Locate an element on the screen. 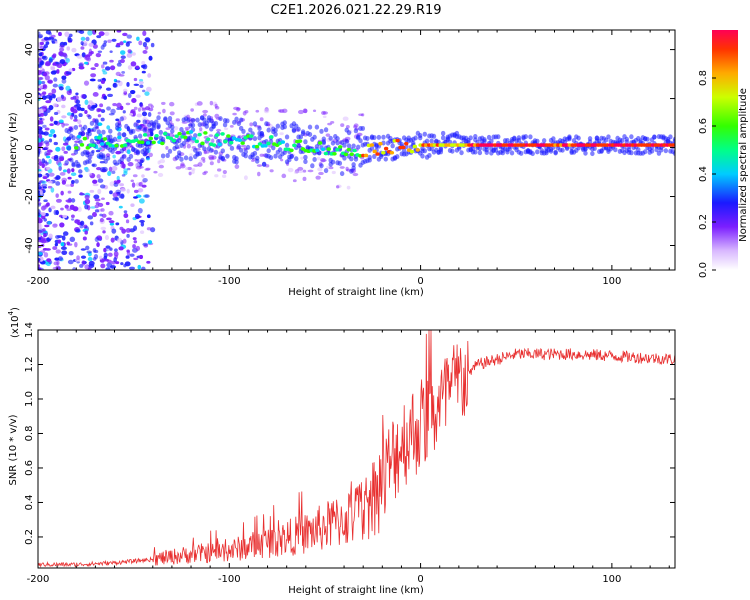  colorbar-label: Normalized spectral amplitude is located at coordinates (743, 165).